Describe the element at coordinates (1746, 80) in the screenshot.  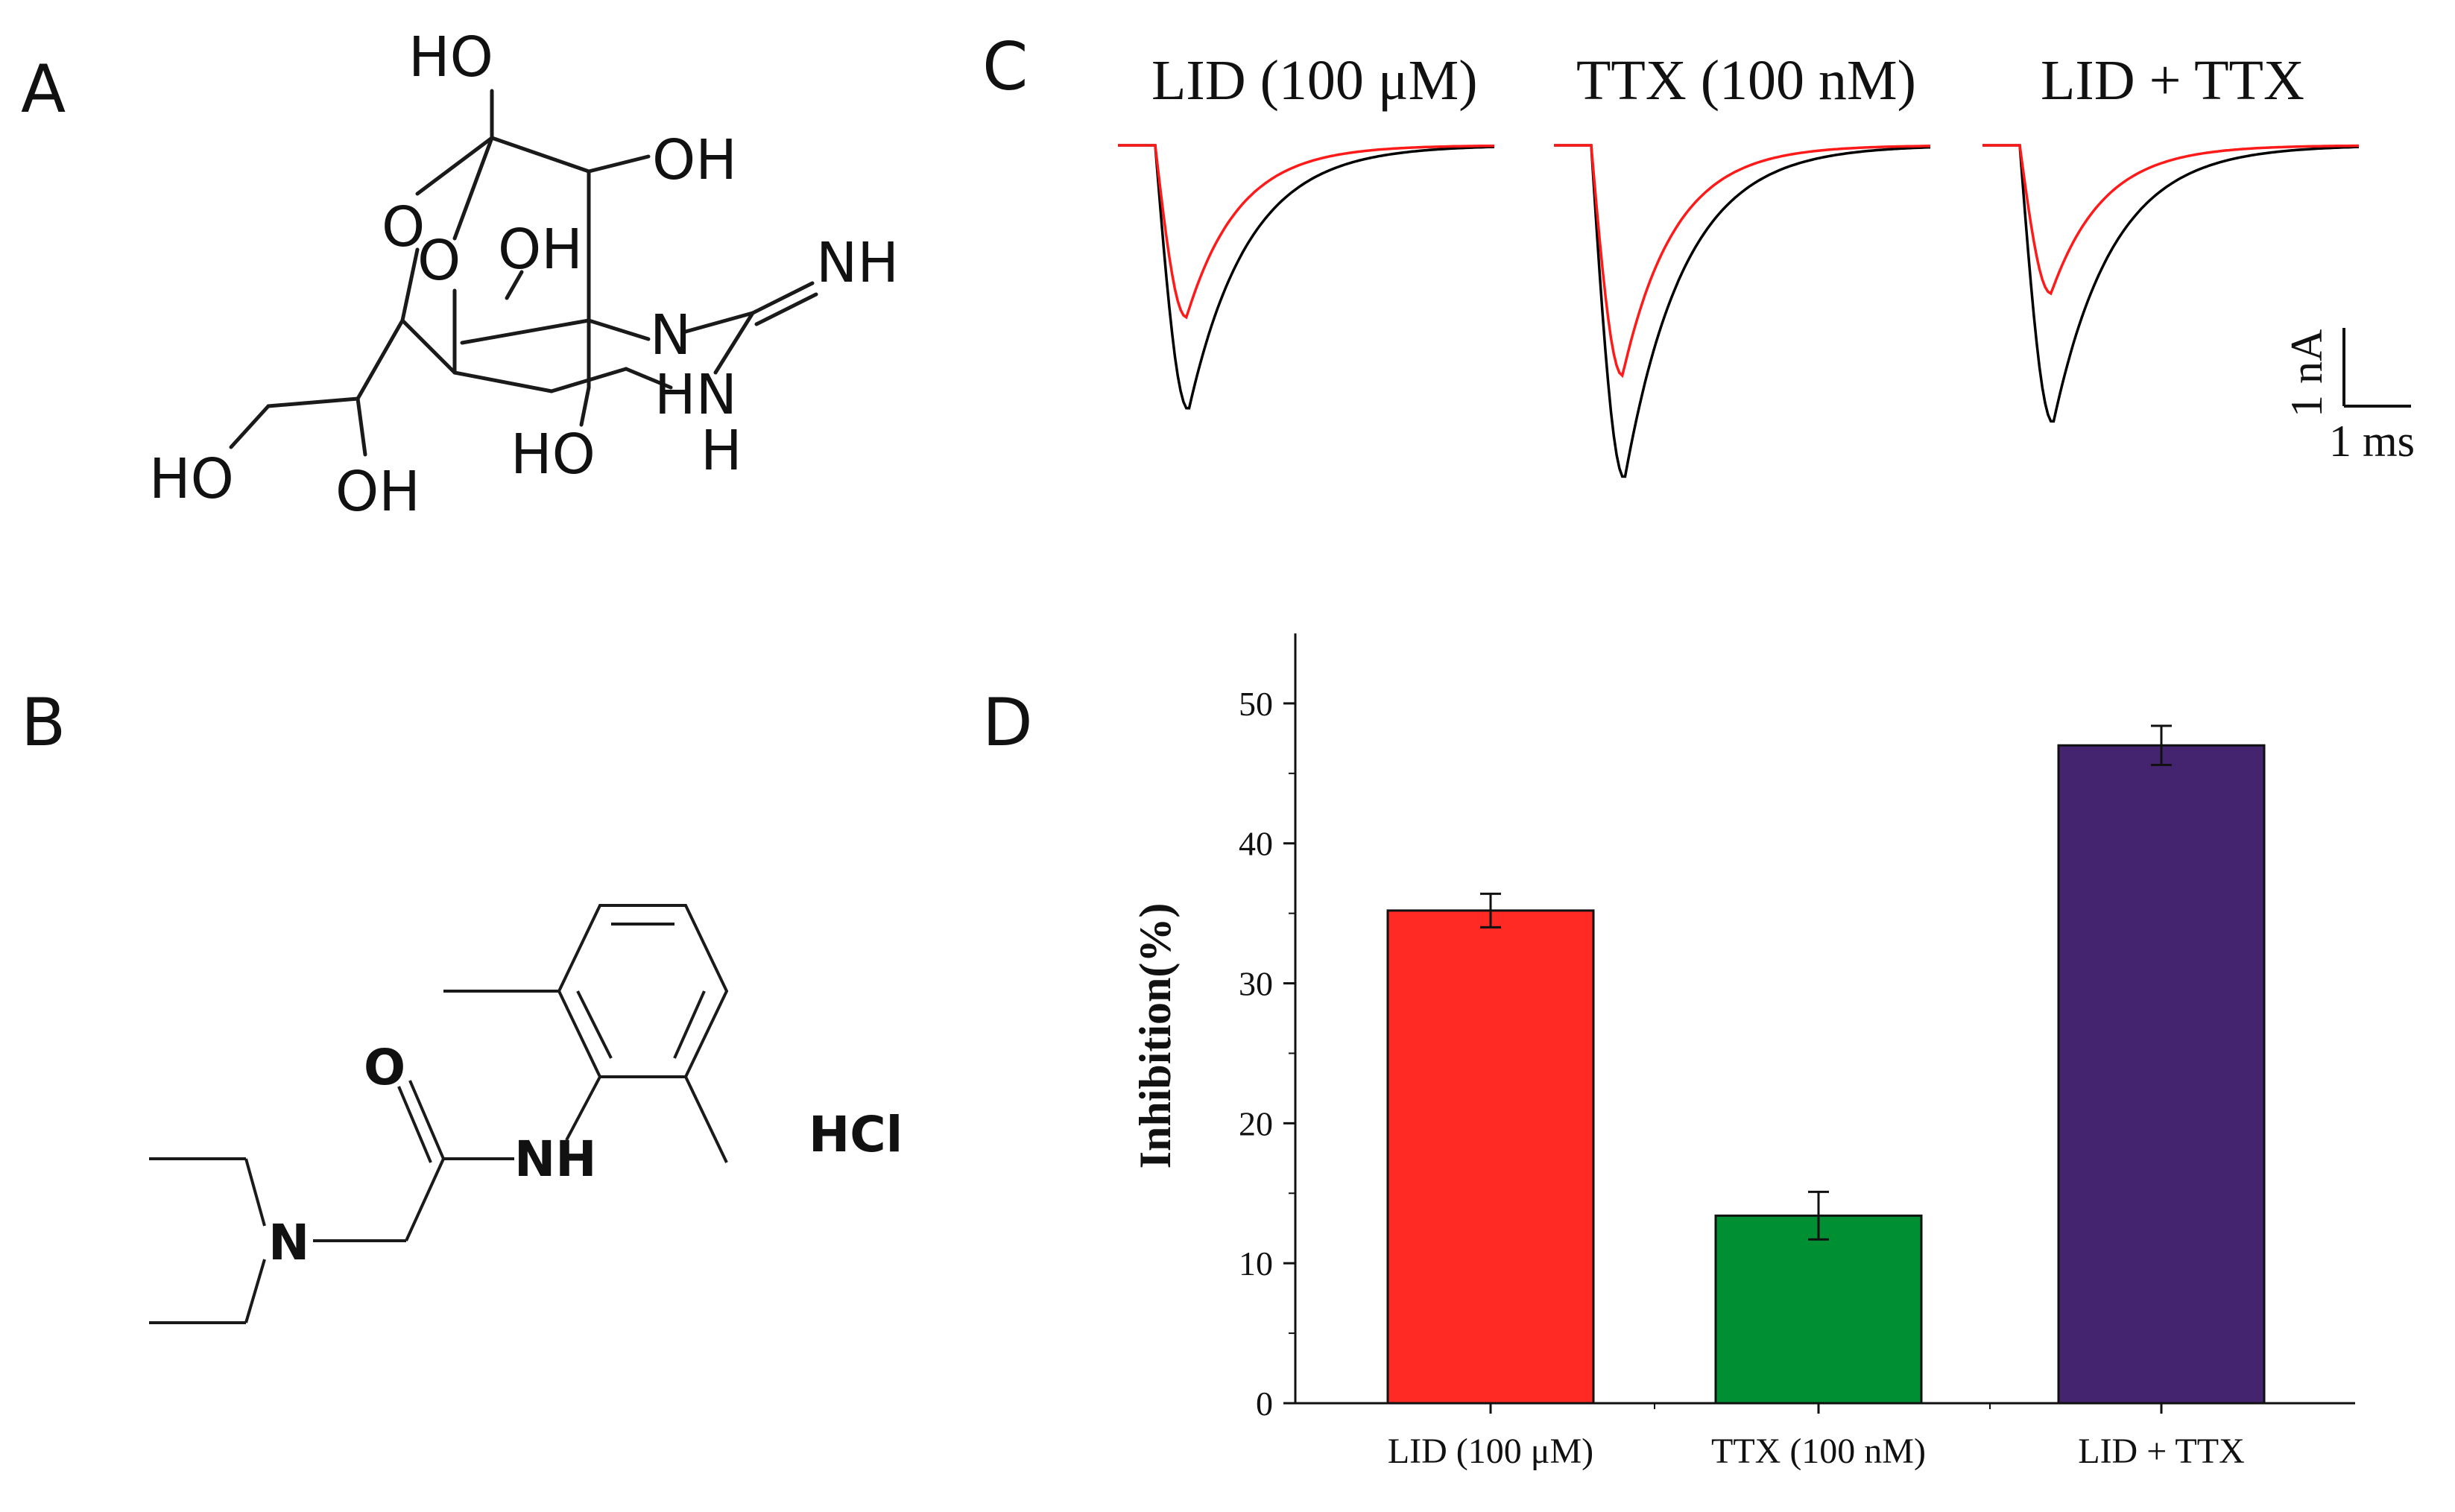
I see `trace-title-ttx: TTX (100 nM)` at that location.